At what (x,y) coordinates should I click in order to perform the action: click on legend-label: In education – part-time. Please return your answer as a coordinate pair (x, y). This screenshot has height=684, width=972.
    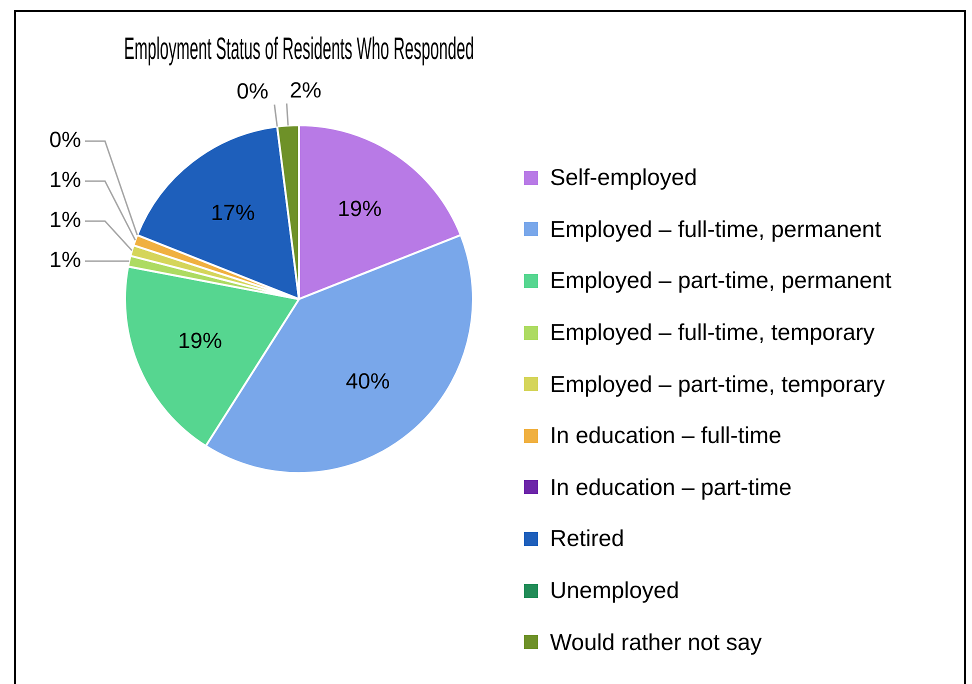
    Looking at the image, I should click on (671, 487).